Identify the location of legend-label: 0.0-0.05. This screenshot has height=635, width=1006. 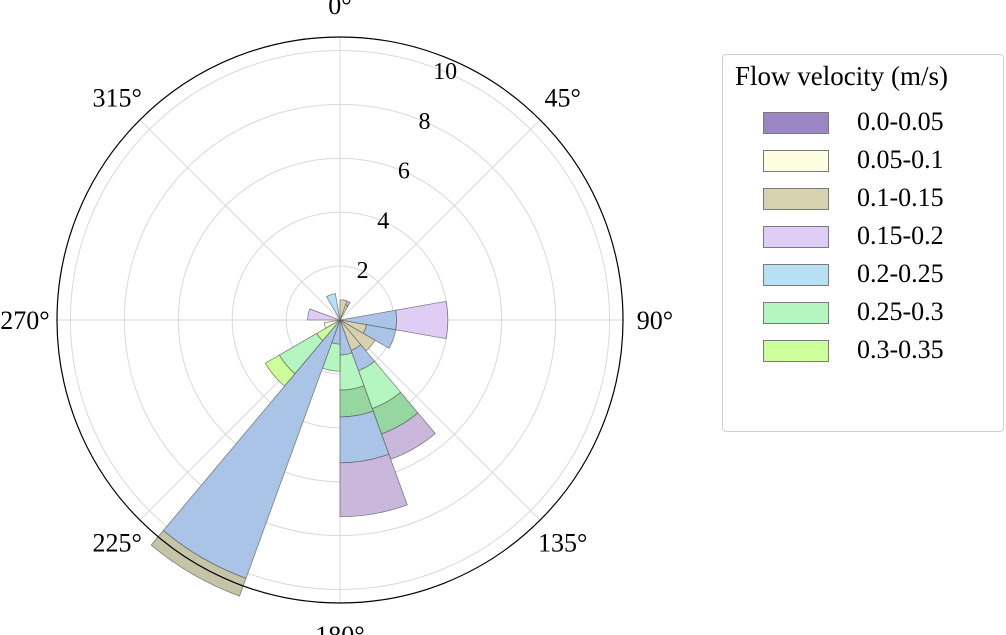
(900, 121).